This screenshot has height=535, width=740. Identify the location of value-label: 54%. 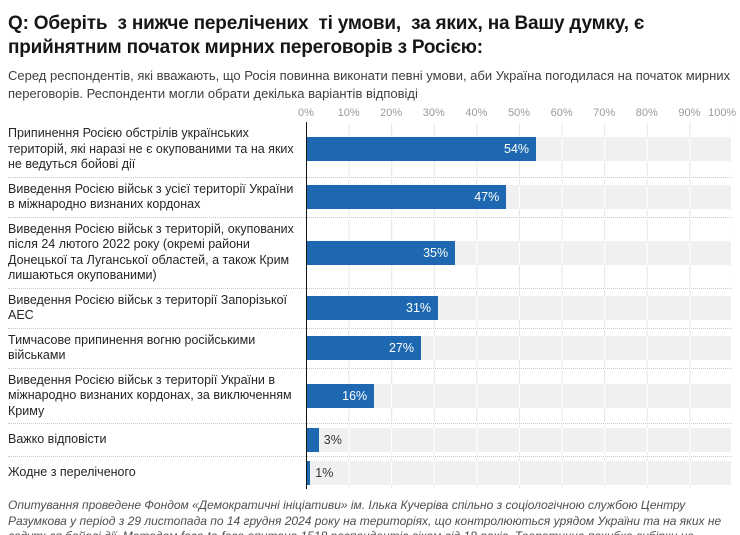
(517, 149).